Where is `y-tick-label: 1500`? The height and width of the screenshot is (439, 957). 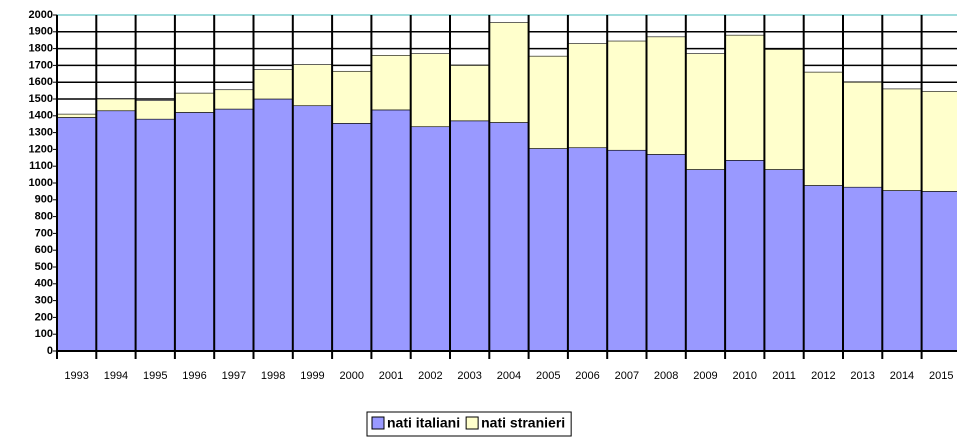 y-tick-label: 1500 is located at coordinates (41, 99).